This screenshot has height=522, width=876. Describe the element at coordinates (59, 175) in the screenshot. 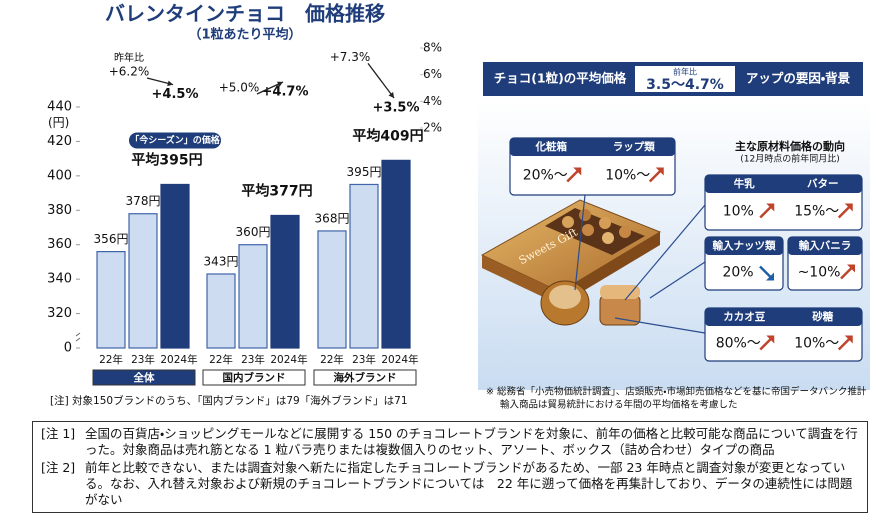

I see `y-tick-label: 400` at that location.